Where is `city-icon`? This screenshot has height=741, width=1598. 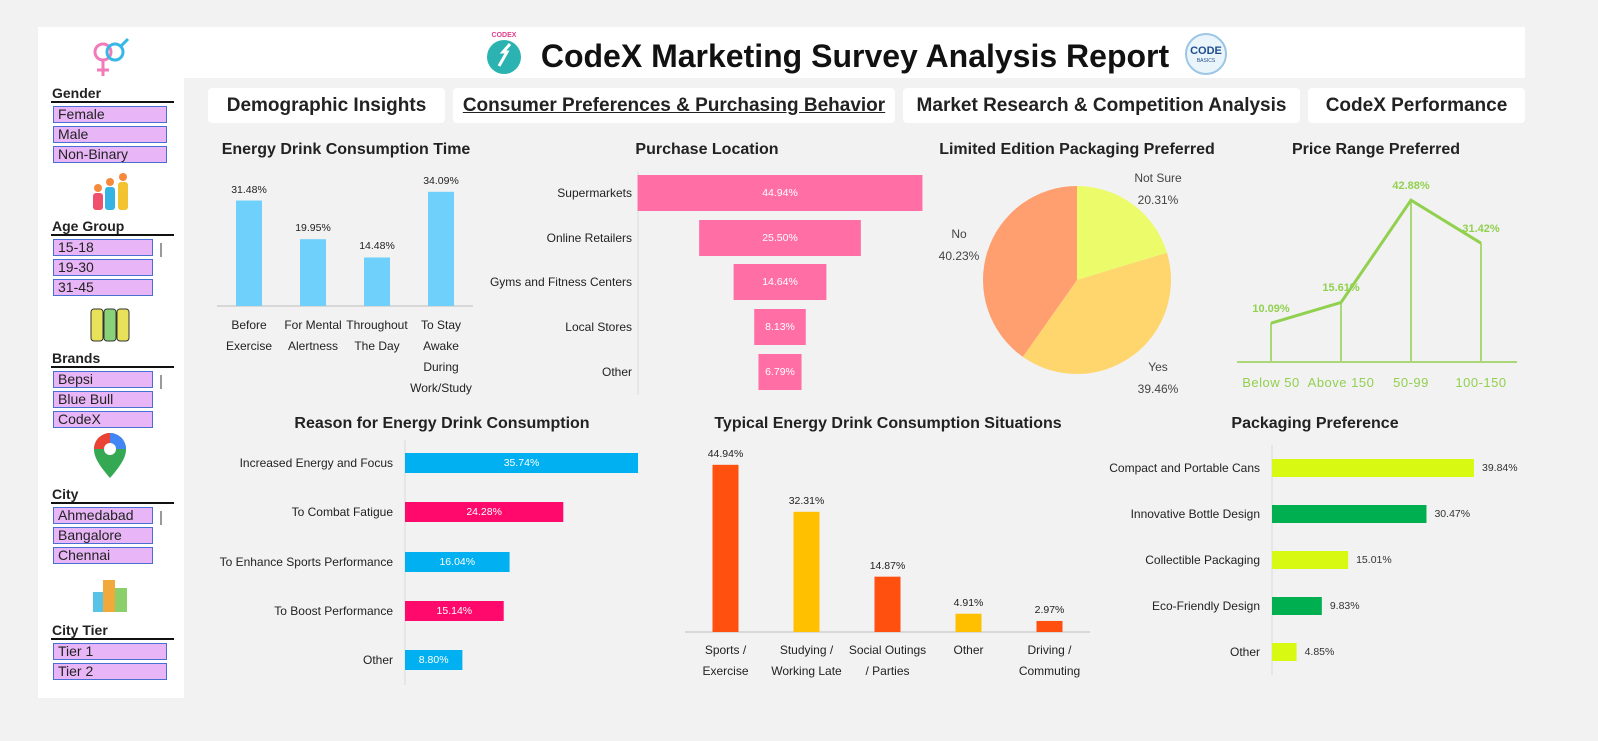 city-icon is located at coordinates (110, 596).